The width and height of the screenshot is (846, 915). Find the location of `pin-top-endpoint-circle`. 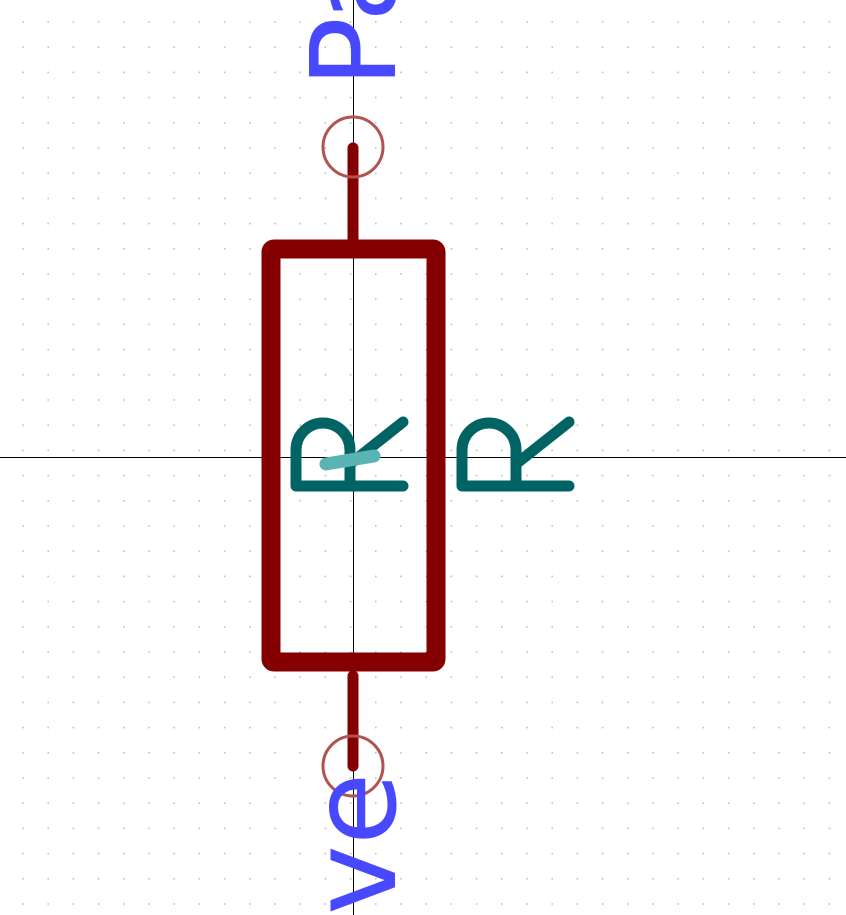

pin-top-endpoint-circle is located at coordinates (353, 147).